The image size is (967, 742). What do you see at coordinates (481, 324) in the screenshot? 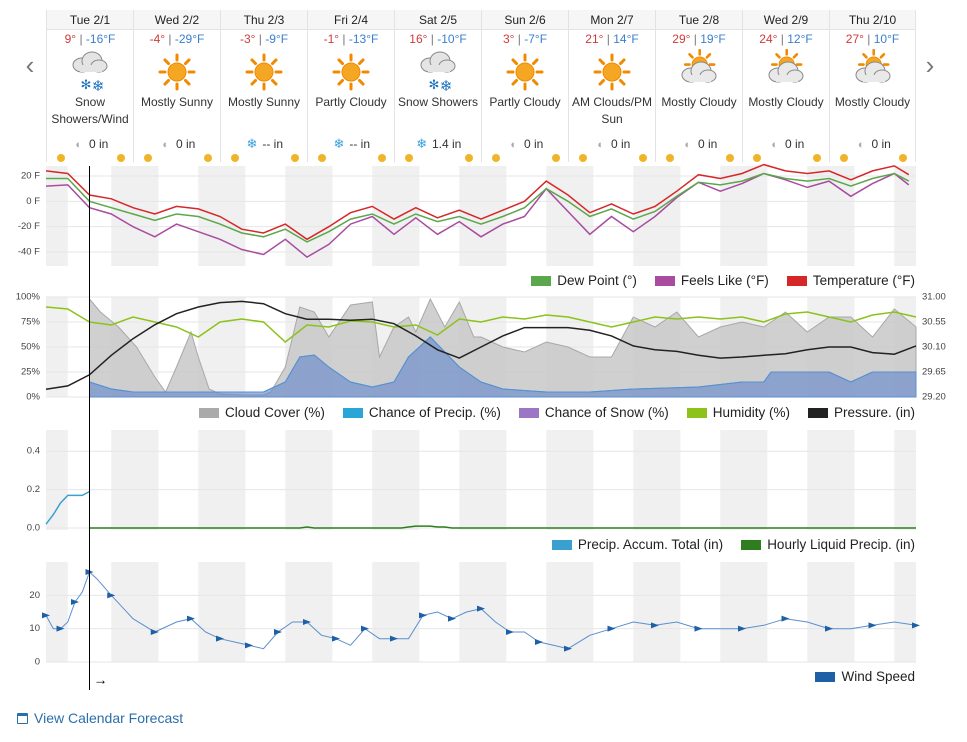
I see `humidity-line` at bounding box center [481, 324].